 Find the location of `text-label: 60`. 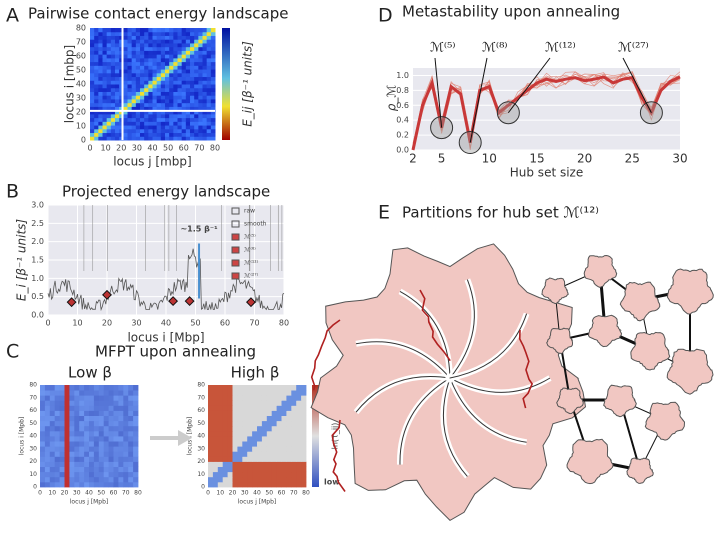

text-label: 60 is located at coordinates (201, 410).